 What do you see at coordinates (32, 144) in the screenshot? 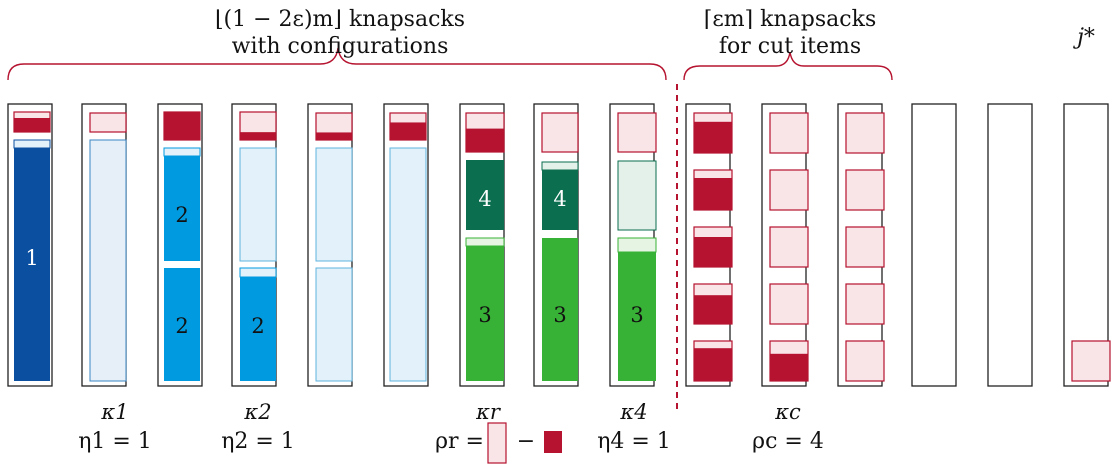
I see `item-1-slack` at bounding box center [32, 144].